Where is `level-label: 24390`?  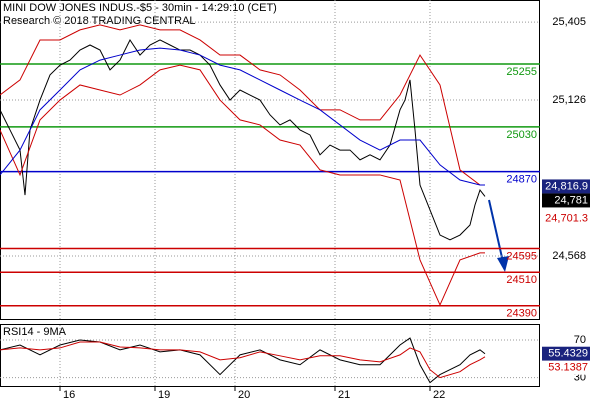
level-label: 24390 is located at coordinates (521, 314).